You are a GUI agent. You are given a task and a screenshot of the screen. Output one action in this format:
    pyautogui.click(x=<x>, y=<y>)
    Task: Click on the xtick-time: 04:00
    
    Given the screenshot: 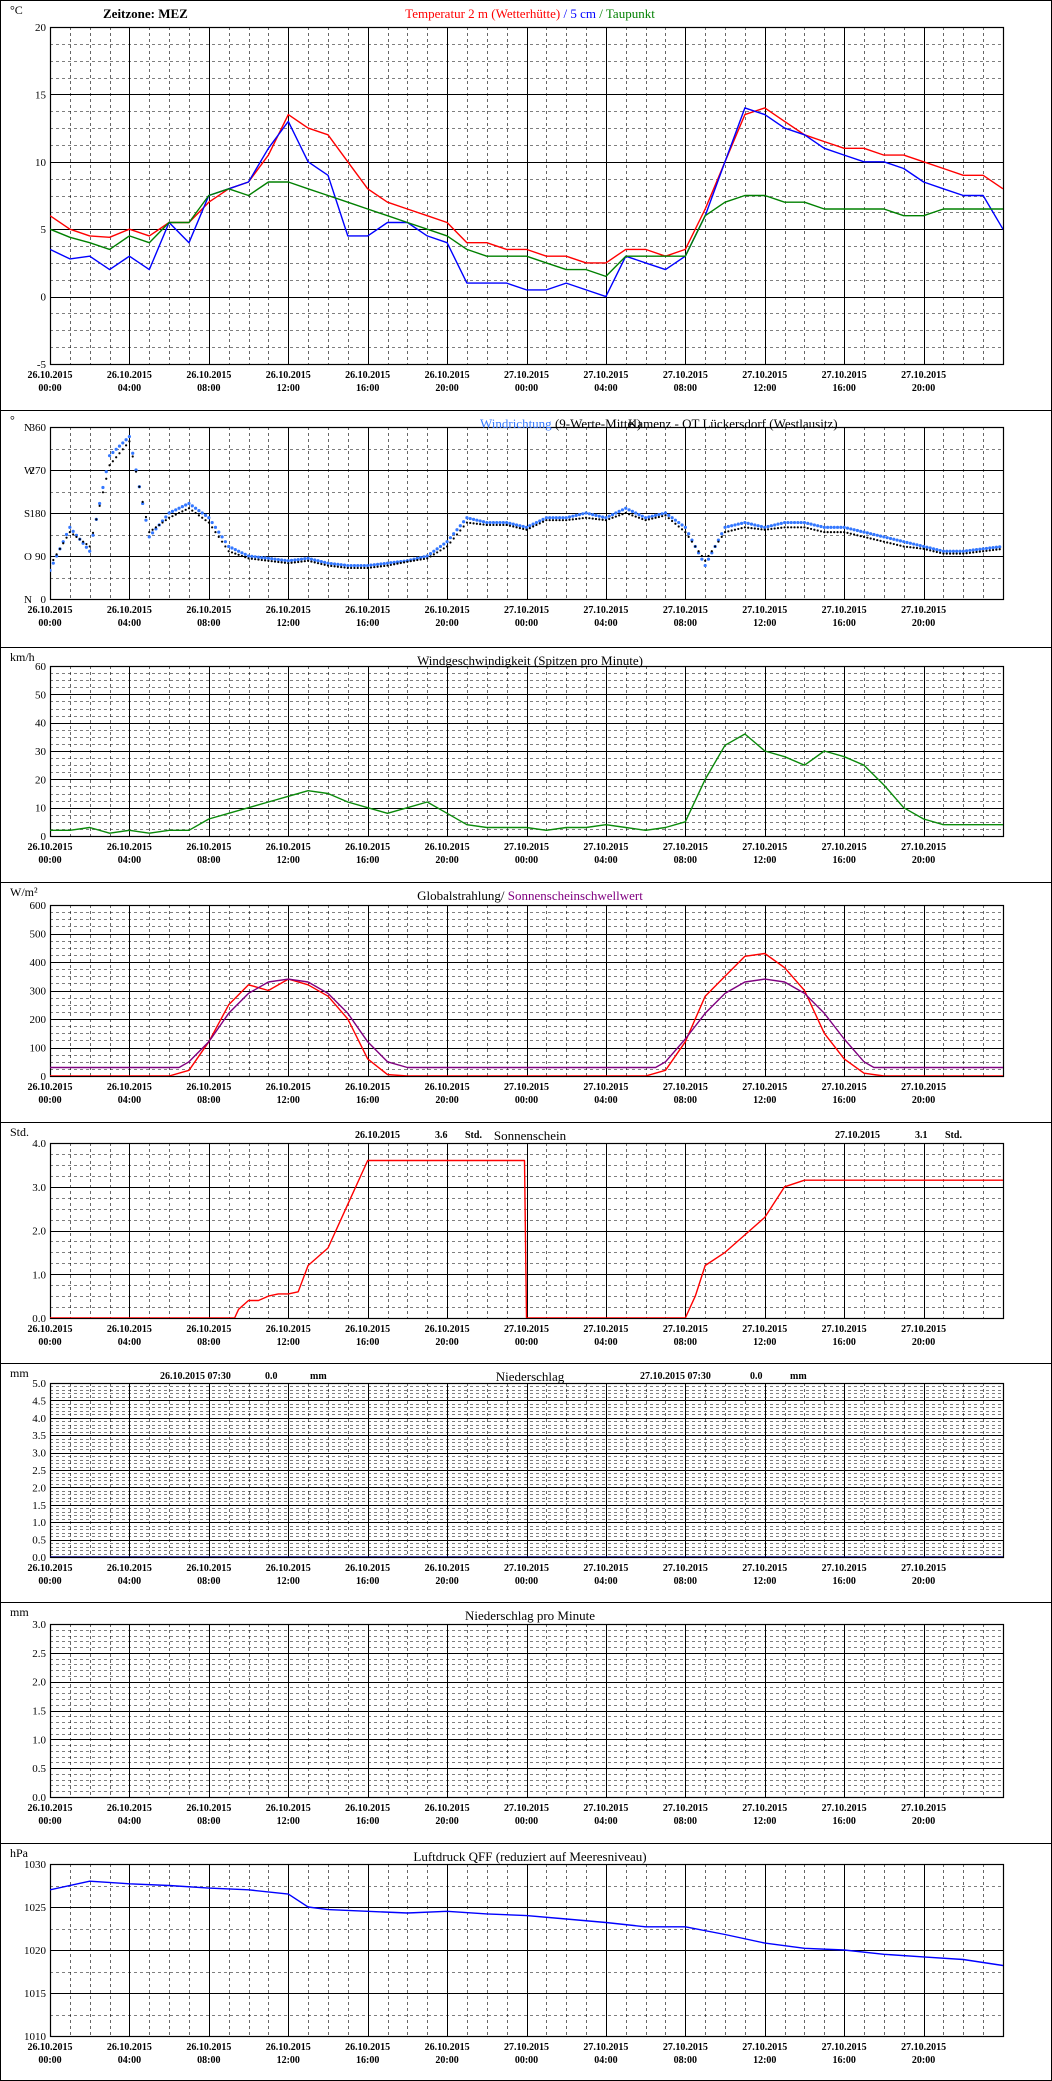 What is the action you would take?
    pyautogui.click(x=605, y=623)
    